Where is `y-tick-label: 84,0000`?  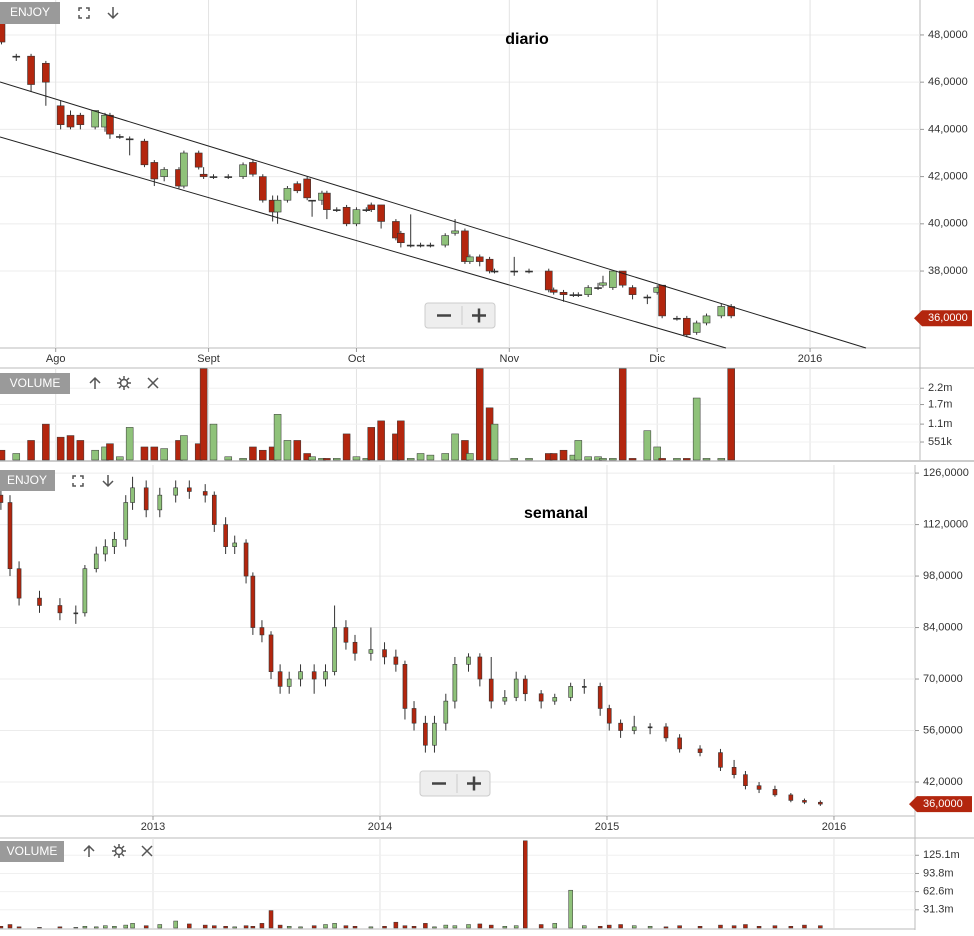
y-tick-label: 84,0000 is located at coordinates (943, 627).